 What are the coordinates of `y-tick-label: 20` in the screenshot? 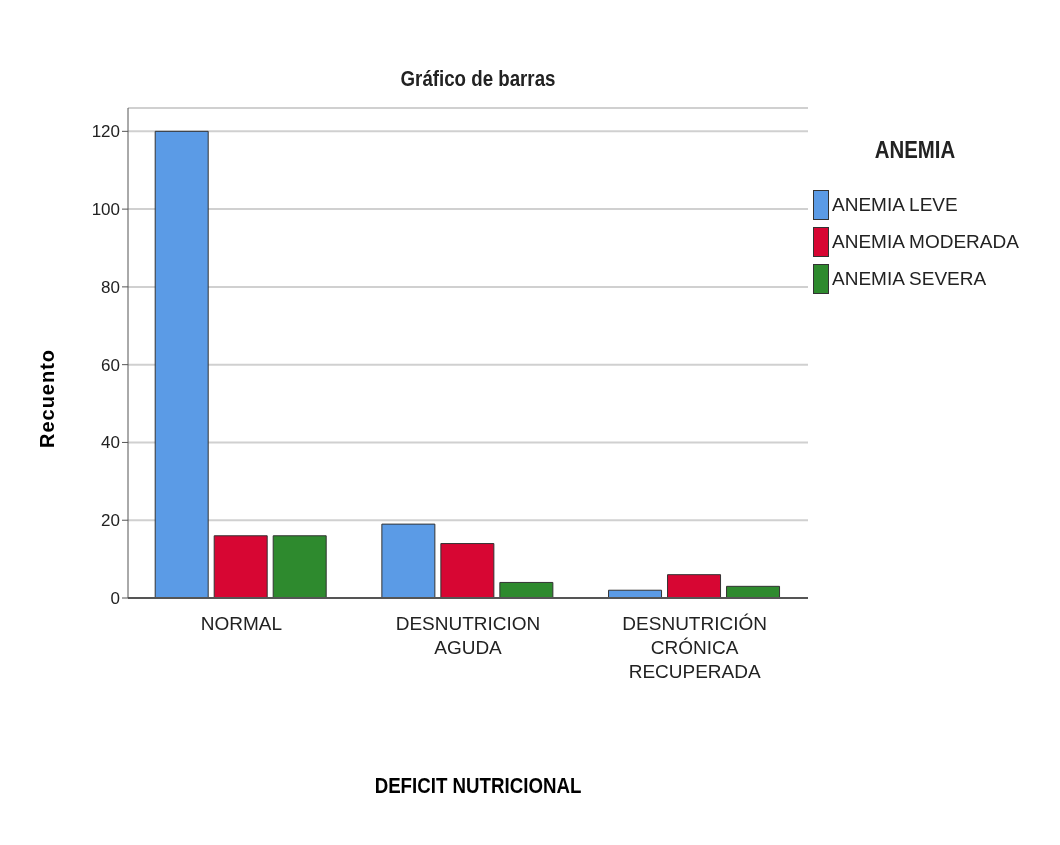 It's located at (110, 521).